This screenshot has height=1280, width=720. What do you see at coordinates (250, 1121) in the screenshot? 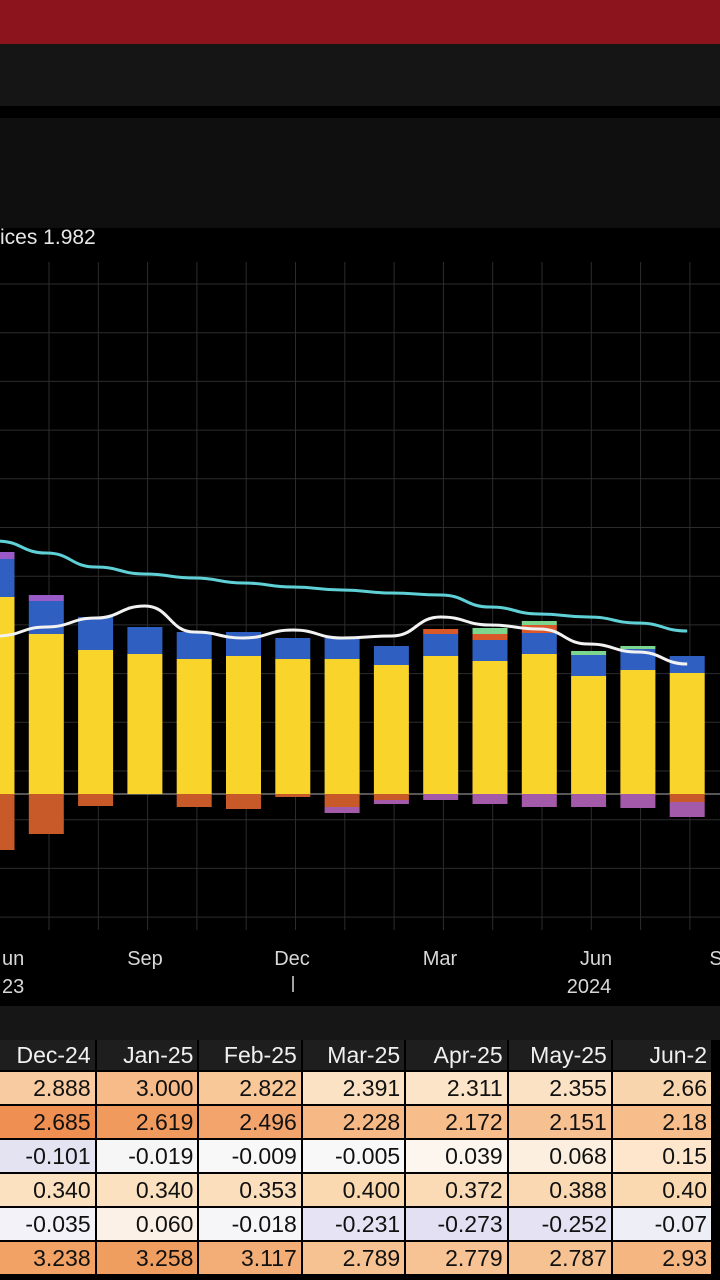
I see `table-cell: 2.496` at bounding box center [250, 1121].